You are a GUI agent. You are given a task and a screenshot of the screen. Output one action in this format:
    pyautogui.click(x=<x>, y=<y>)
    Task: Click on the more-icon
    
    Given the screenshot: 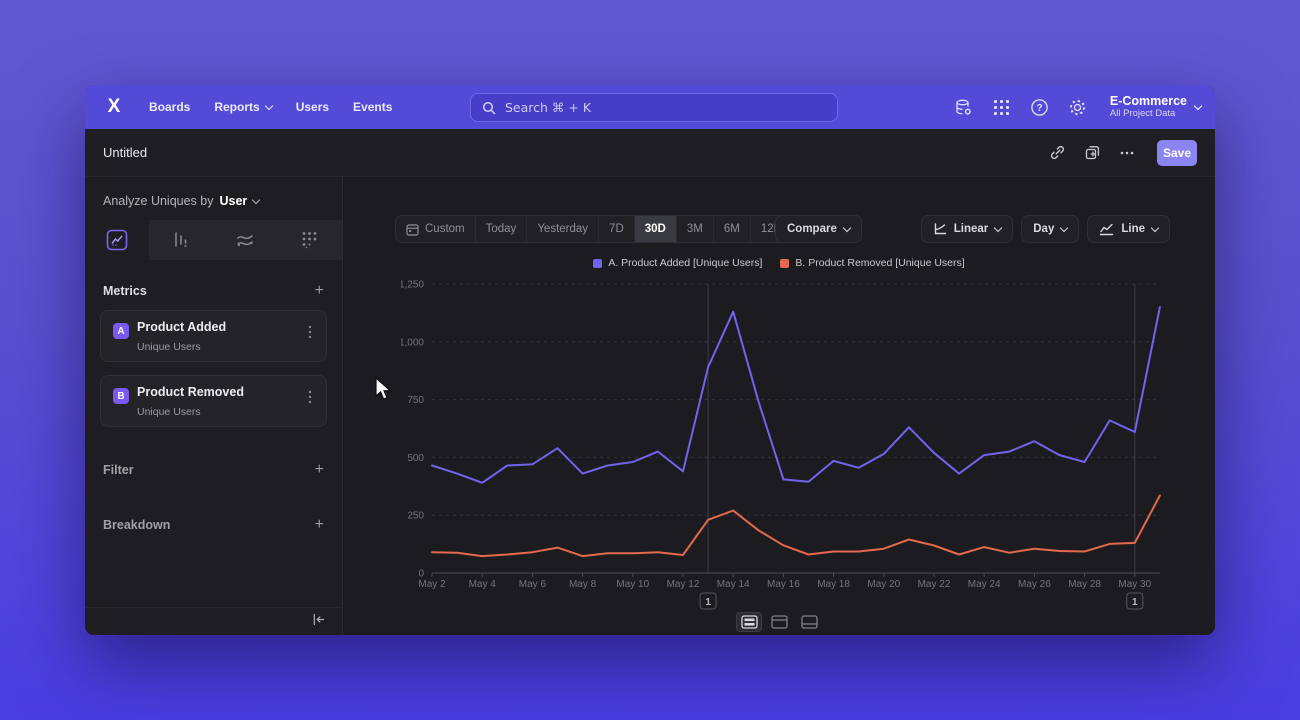 What is the action you would take?
    pyautogui.click(x=1127, y=153)
    